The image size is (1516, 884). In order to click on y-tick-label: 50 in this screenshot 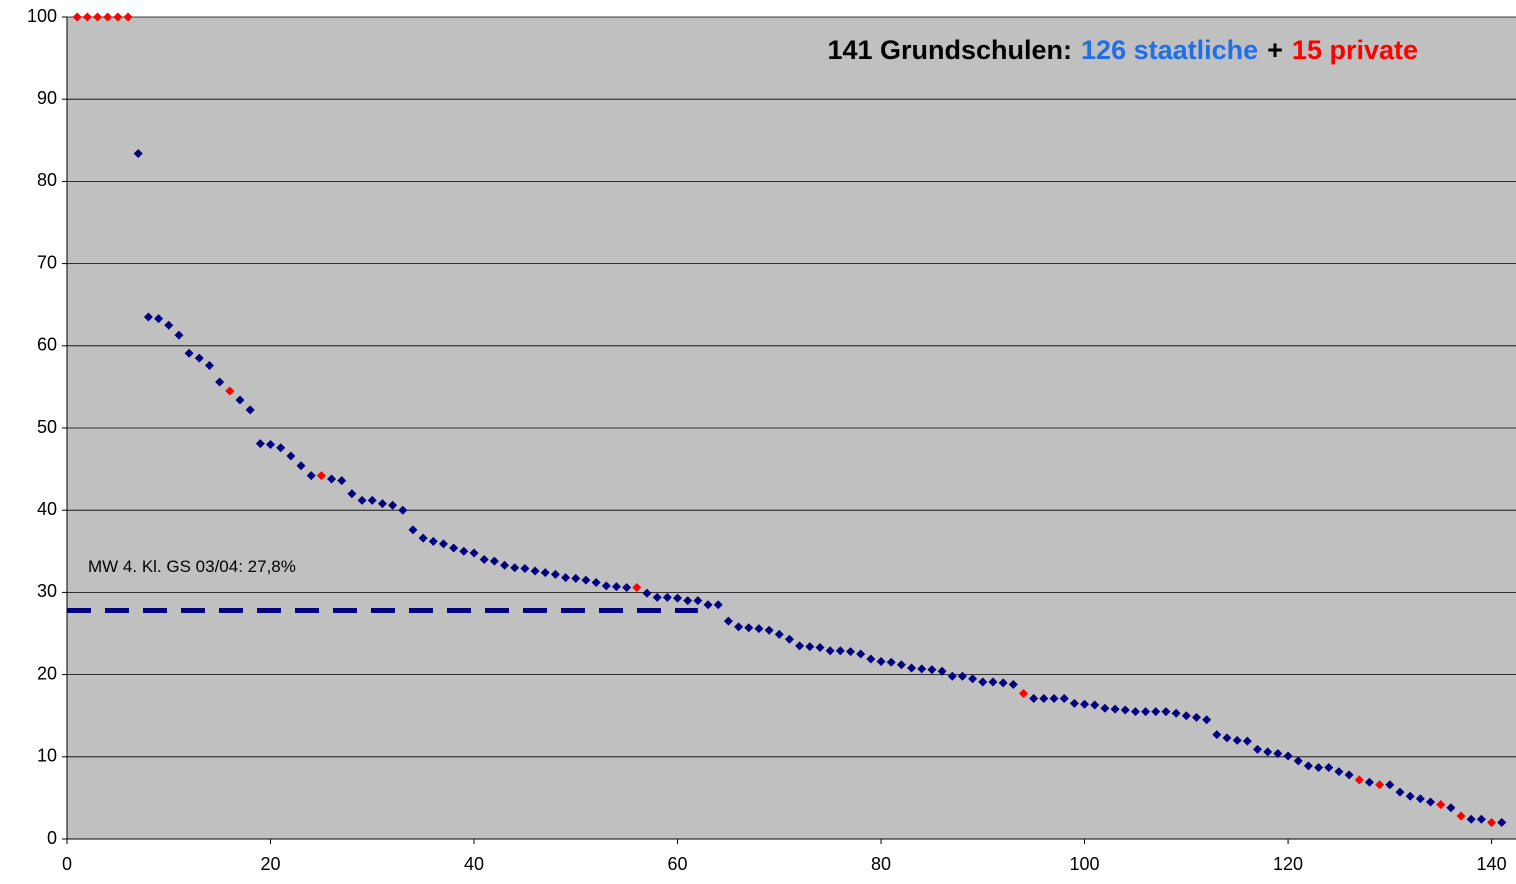, I will do `click(47, 427)`.